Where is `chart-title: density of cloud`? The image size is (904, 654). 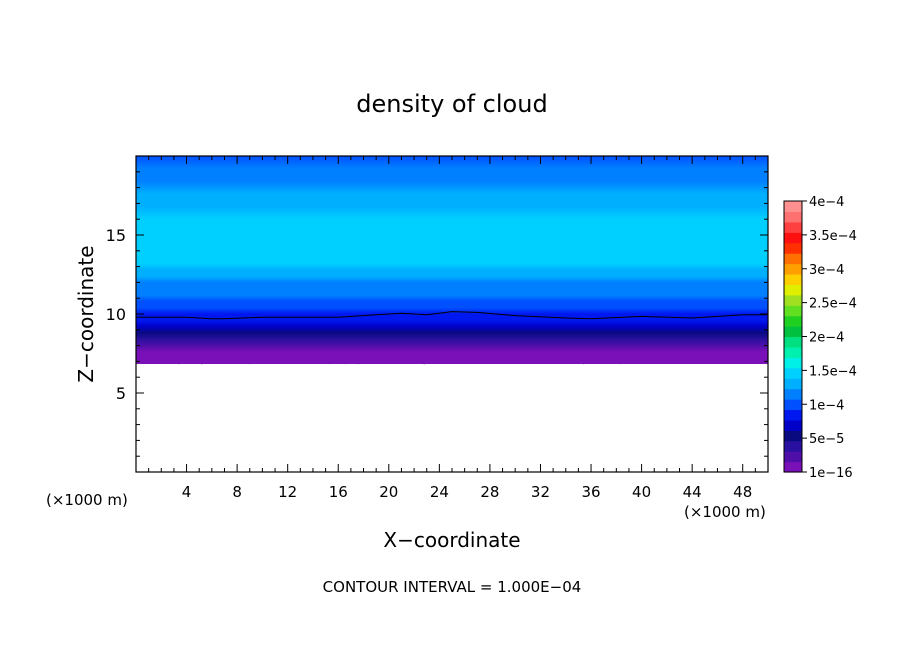 chart-title: density of cloud is located at coordinates (451, 104).